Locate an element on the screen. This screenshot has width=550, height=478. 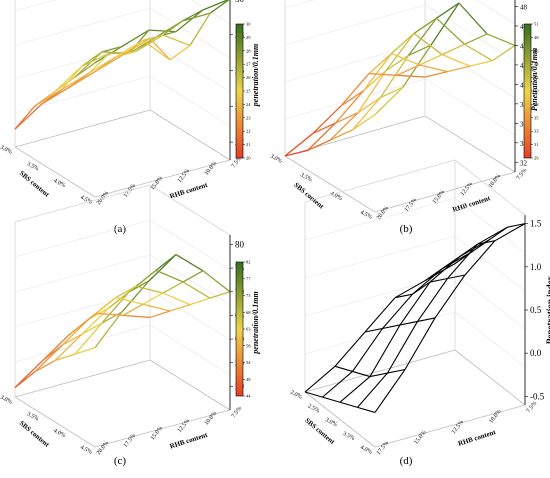
panel-label: (a) is located at coordinates (120, 229).